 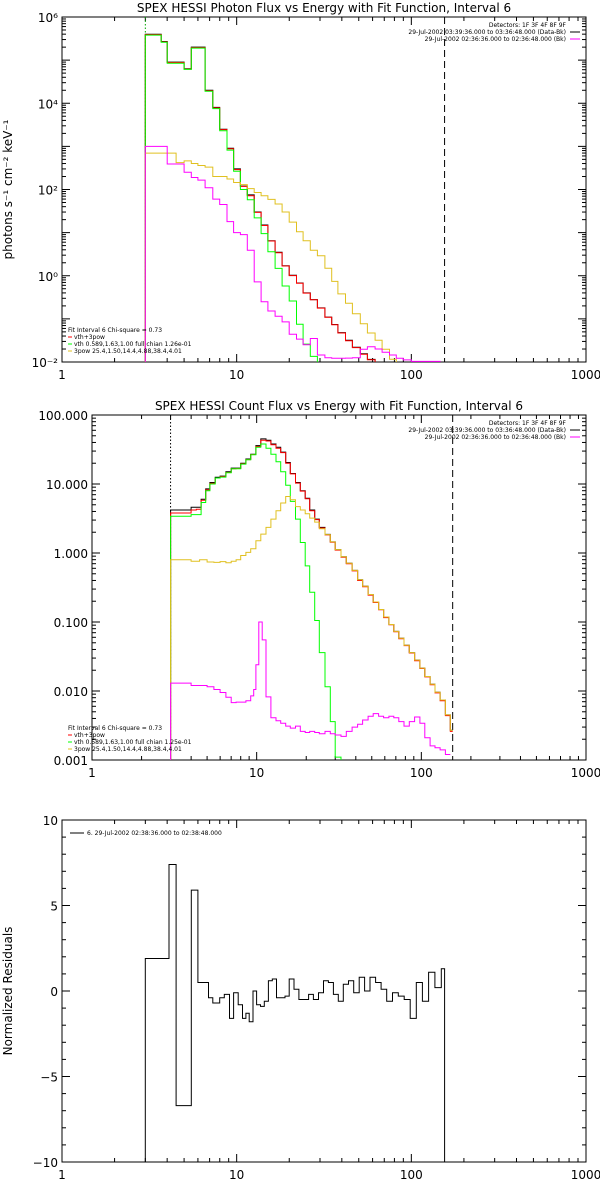 I want to click on residuals-series-group, so click(x=295, y=1013).